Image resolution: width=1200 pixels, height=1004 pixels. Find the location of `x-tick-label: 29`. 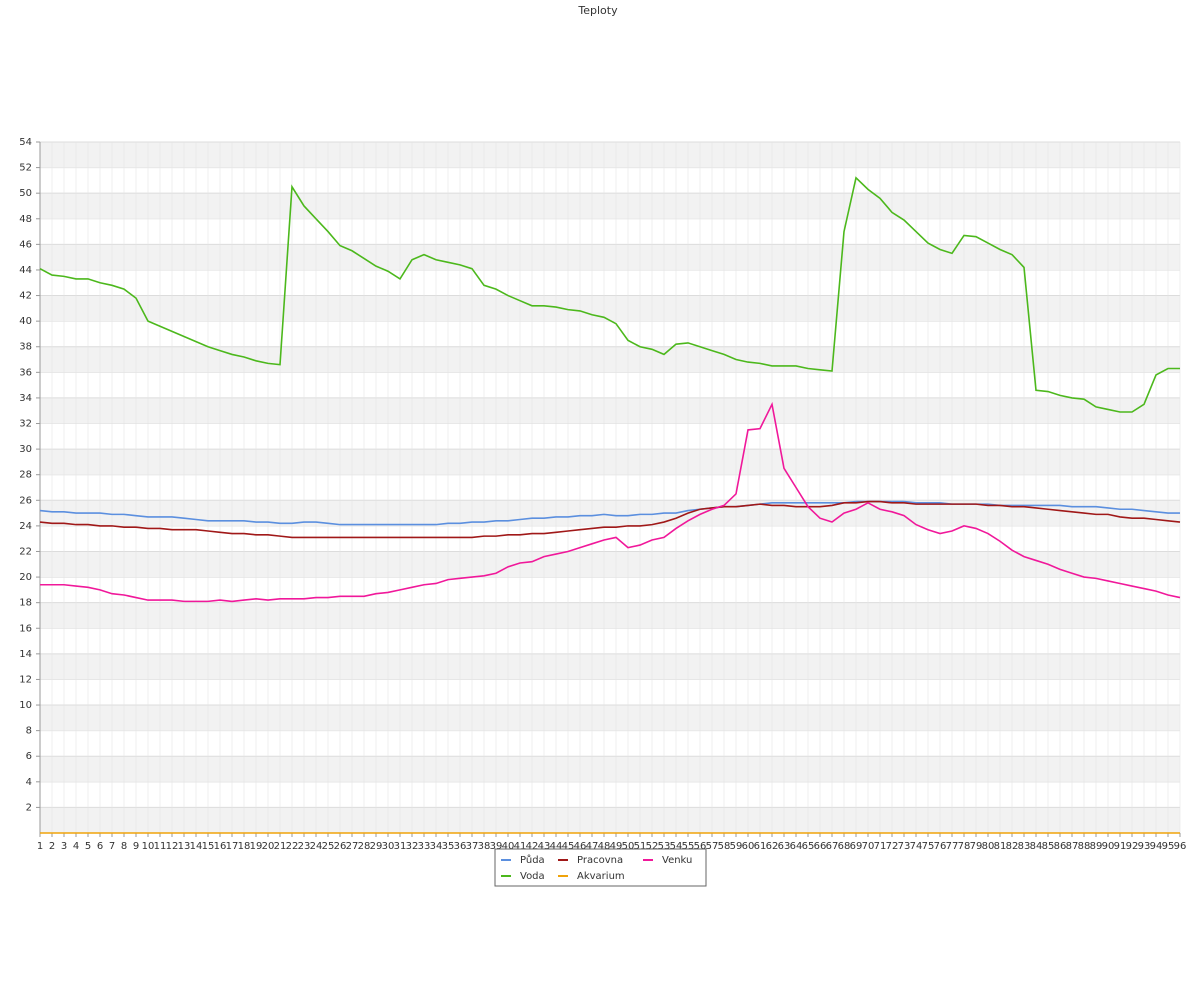

x-tick-label: 29 is located at coordinates (376, 846).